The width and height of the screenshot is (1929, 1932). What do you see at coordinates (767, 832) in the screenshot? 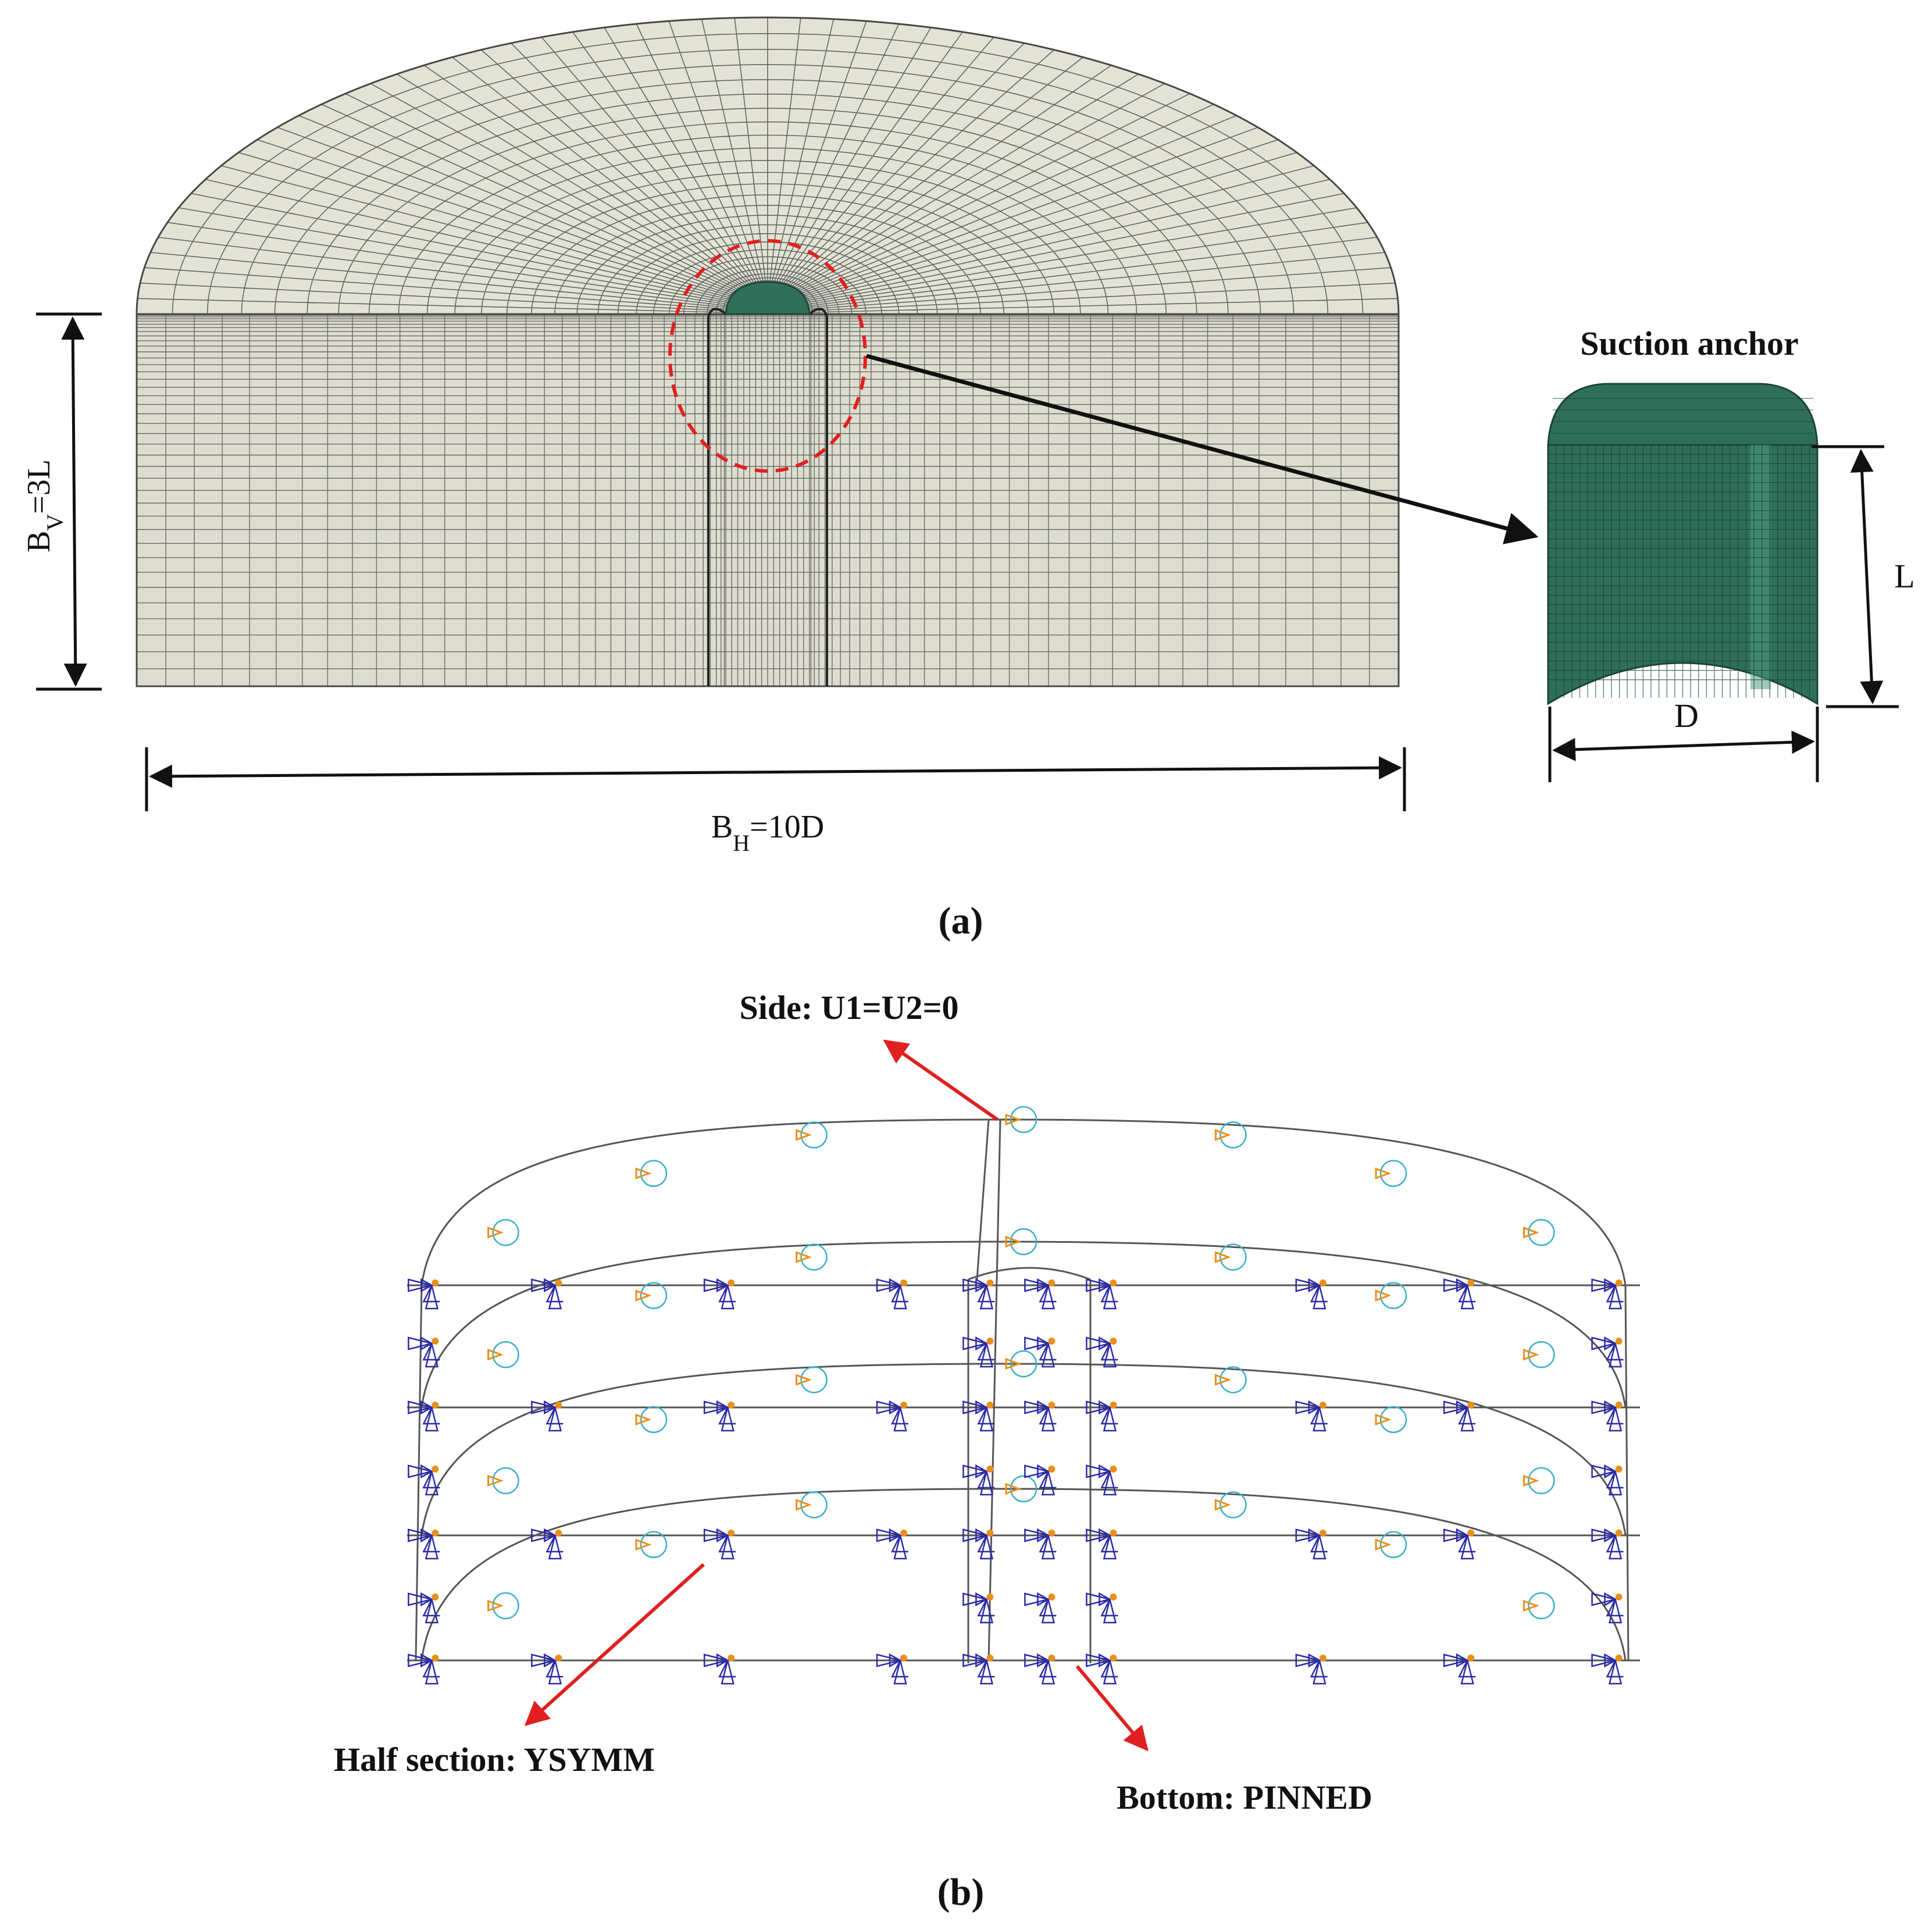
I see `horizontal-dimension-label: BH=10D` at bounding box center [767, 832].